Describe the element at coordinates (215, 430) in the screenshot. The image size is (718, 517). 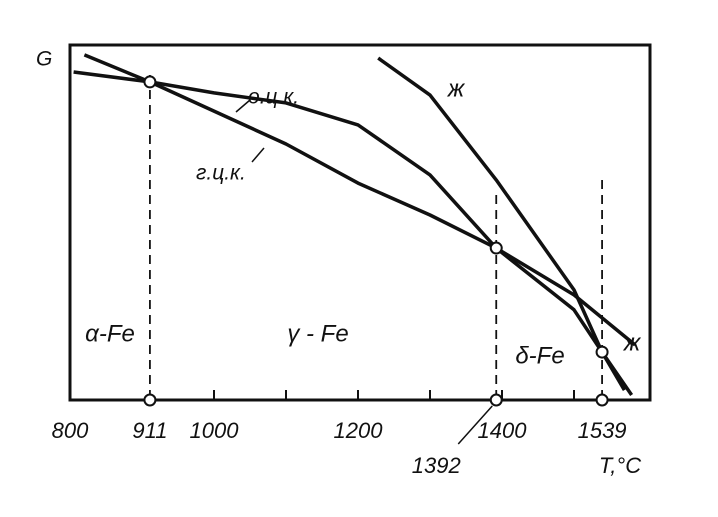
I see `x-tick-label: 1000` at that location.